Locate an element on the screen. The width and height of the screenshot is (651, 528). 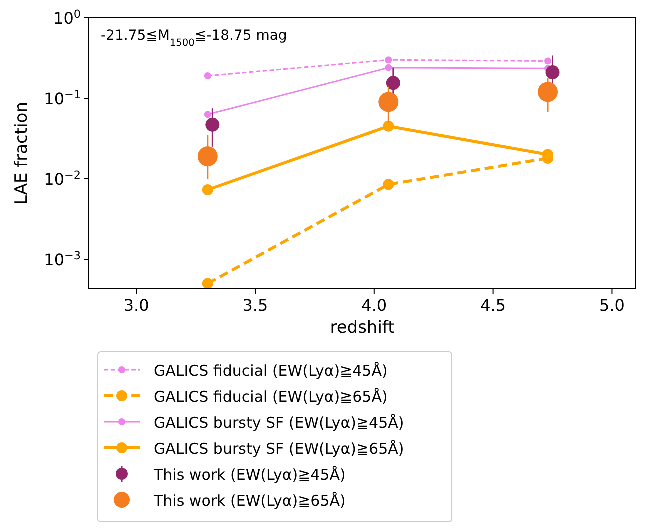
x-axis-title: redshift is located at coordinates (363, 328).